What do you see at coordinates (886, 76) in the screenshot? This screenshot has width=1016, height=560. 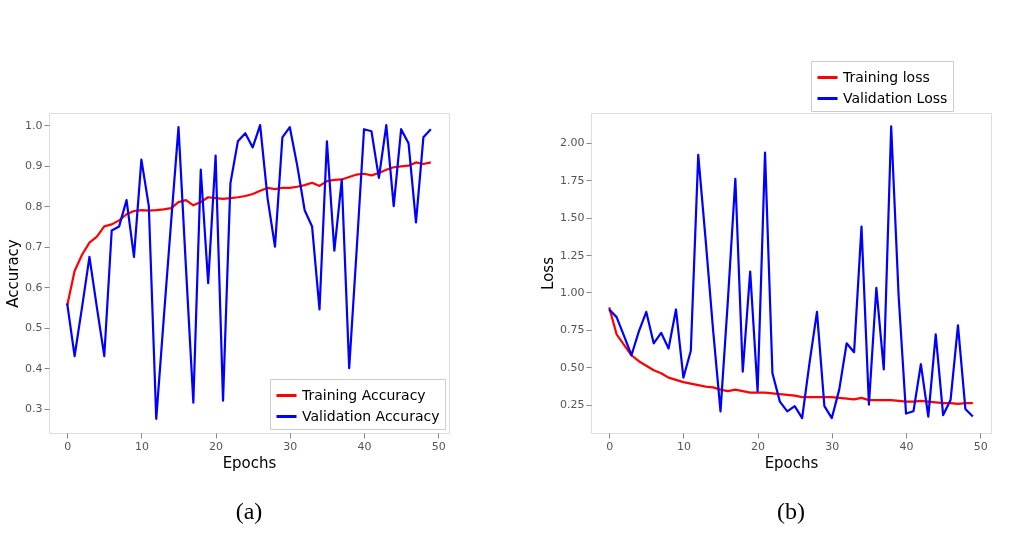 I see `legend-label: Training loss` at bounding box center [886, 76].